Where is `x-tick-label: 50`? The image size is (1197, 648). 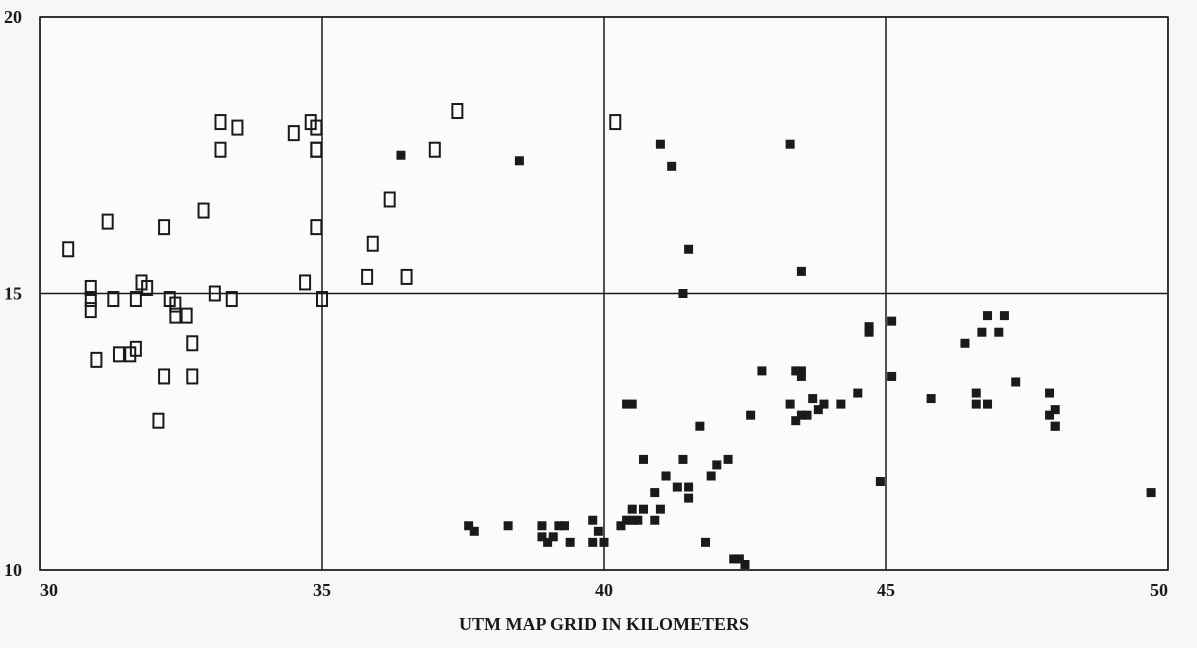 x-tick-label: 50 is located at coordinates (1159, 590).